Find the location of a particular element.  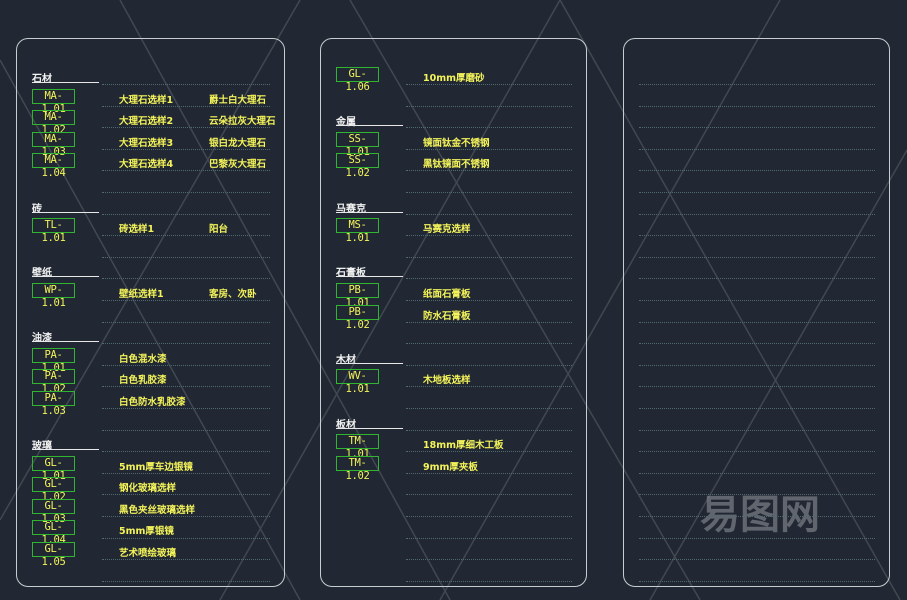

material-code: PA-1.01 is located at coordinates (53, 360).